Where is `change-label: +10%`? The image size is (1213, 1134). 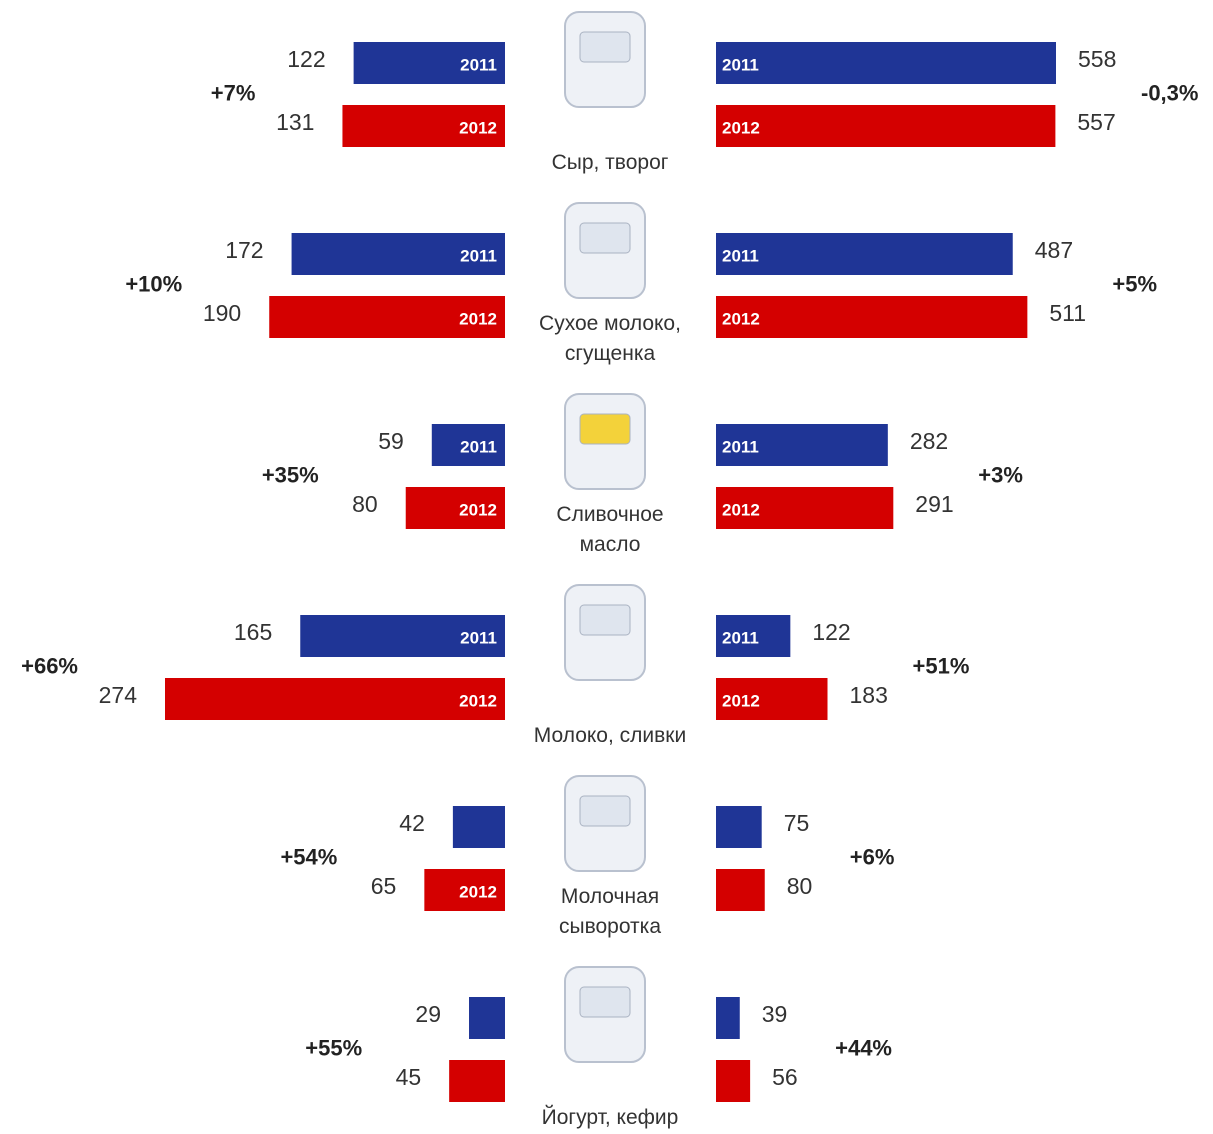
change-label: +10% is located at coordinates (153, 283).